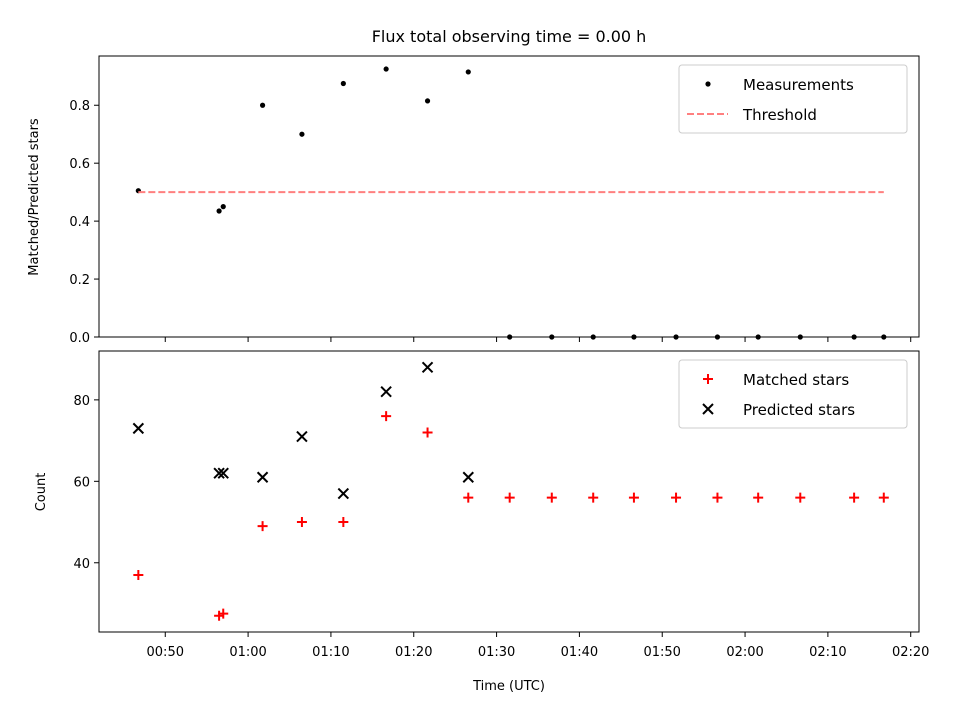  What do you see at coordinates (799, 410) in the screenshot?
I see `legend-label: Predicted stars` at bounding box center [799, 410].